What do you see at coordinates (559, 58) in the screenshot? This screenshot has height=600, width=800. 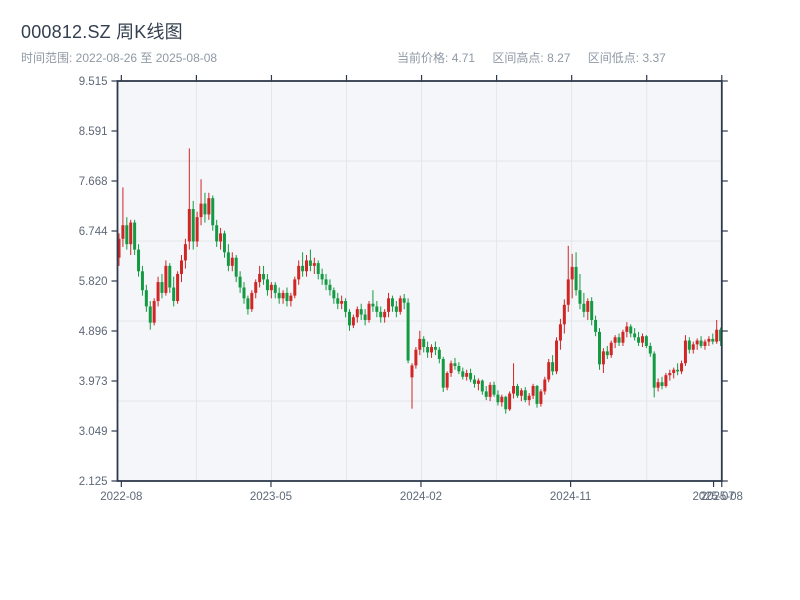 I see `range-high-value: 8.27` at bounding box center [559, 58].